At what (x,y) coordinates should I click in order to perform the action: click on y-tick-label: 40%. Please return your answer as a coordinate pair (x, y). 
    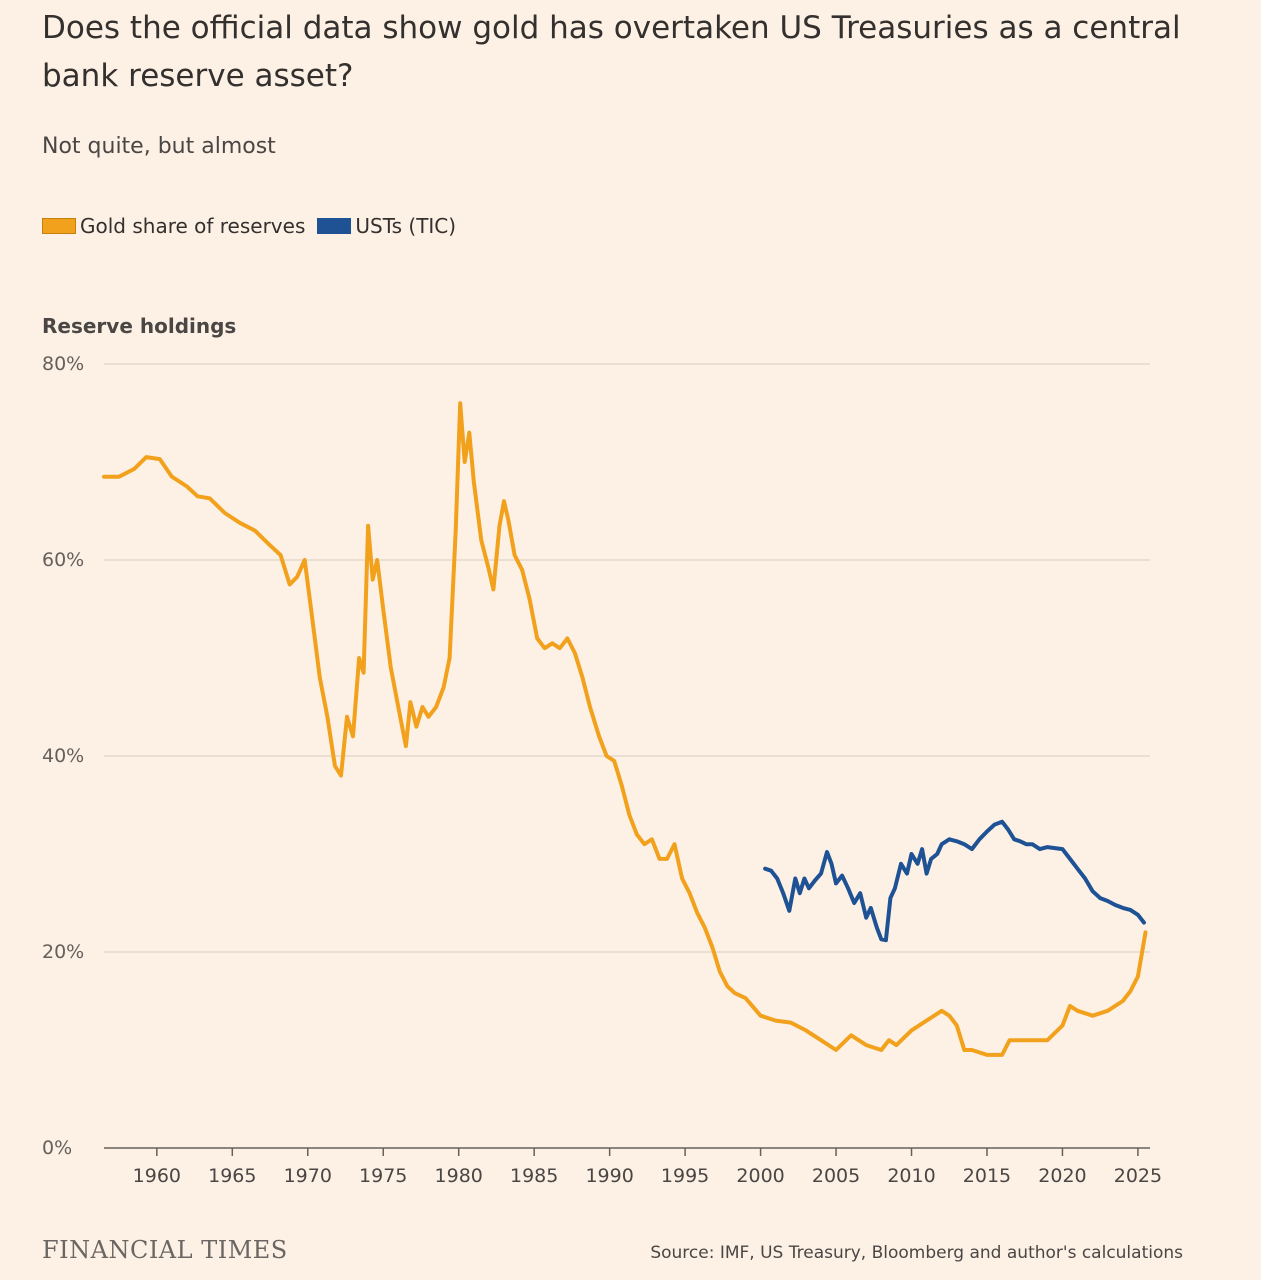
    Looking at the image, I should click on (63, 756).